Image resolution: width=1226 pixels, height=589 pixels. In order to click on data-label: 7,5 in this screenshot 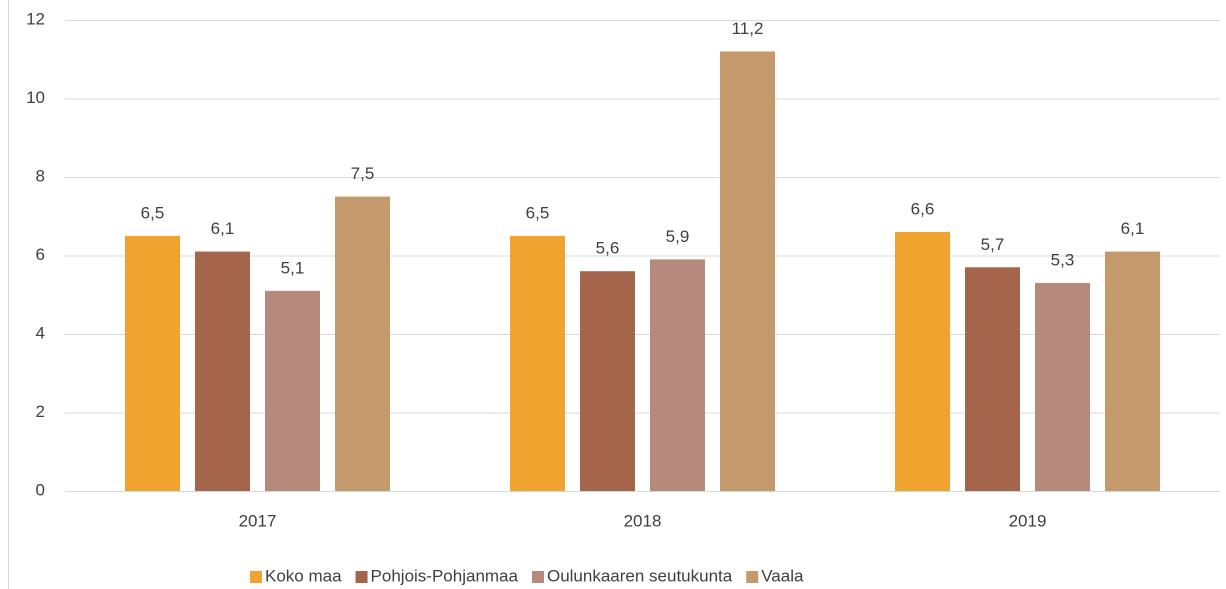, I will do `click(363, 173)`.